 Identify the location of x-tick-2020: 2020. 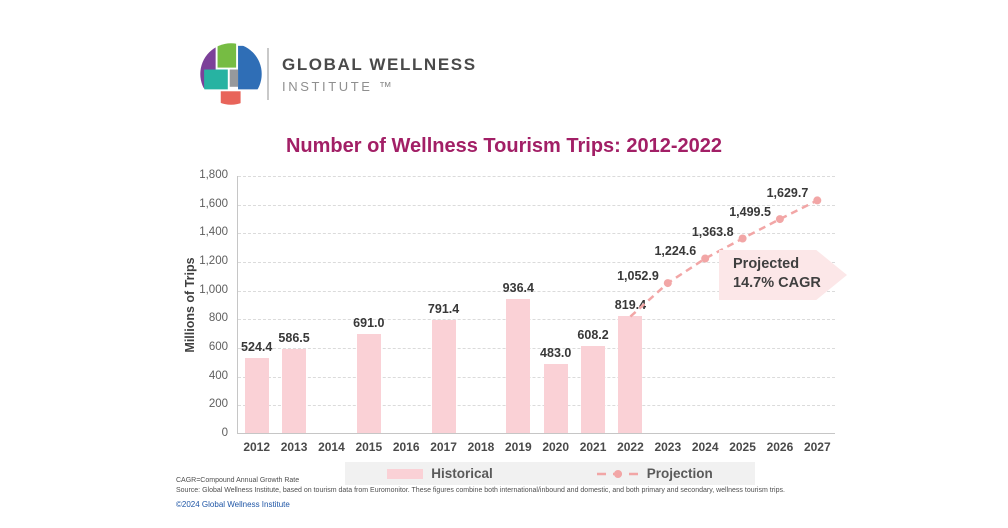
(556, 447).